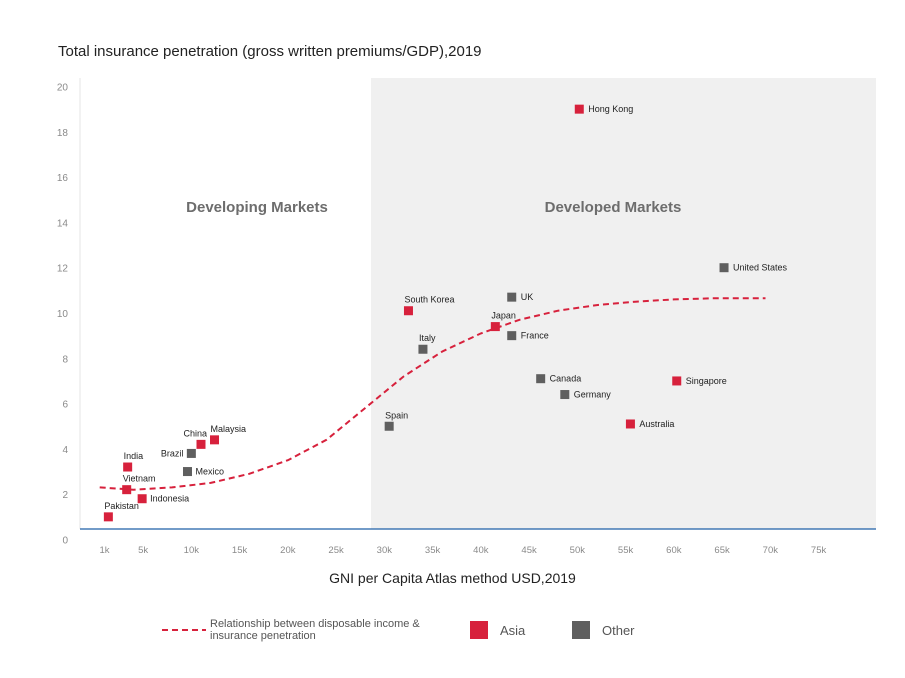 The image size is (905, 678). I want to click on point-label-indonesia: Indonesia, so click(169, 499).